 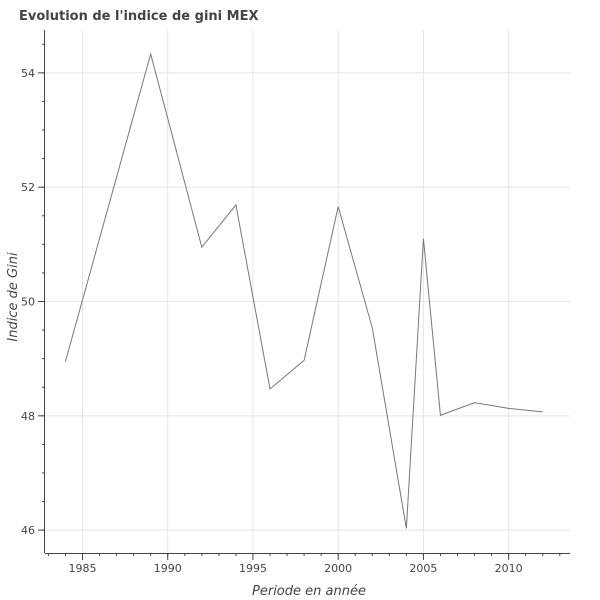 What do you see at coordinates (28, 302) in the screenshot?
I see `y-tick-label: 50` at bounding box center [28, 302].